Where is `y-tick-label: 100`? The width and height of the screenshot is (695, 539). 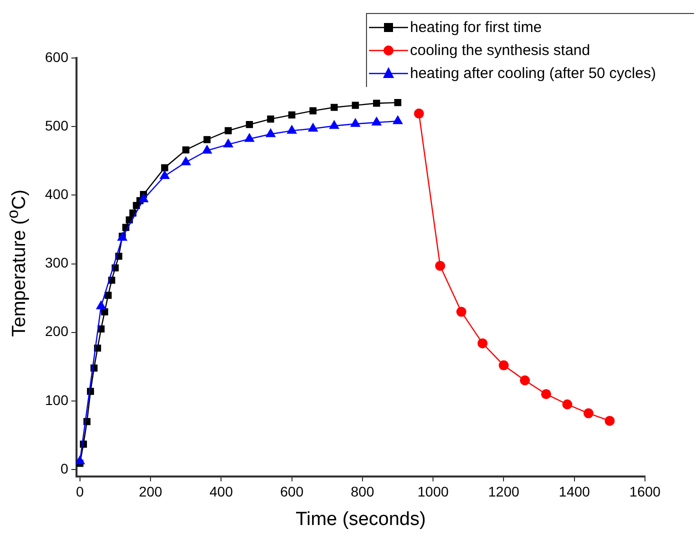
y-tick-label: 100 is located at coordinates (57, 400).